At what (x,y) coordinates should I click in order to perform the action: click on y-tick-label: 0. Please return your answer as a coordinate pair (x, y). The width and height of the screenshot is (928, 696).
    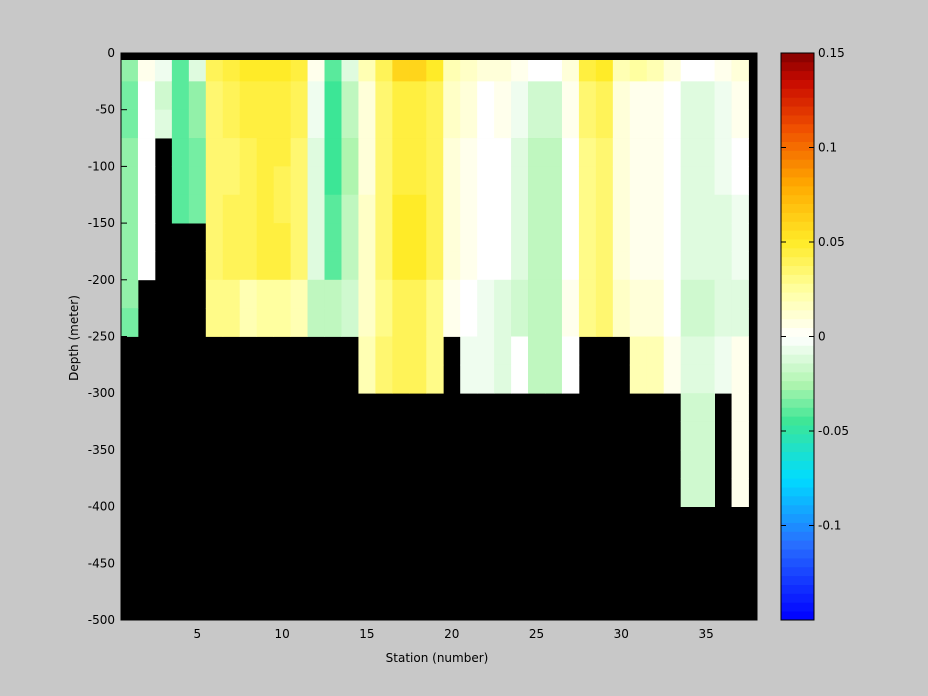
    Looking at the image, I should click on (111, 53).